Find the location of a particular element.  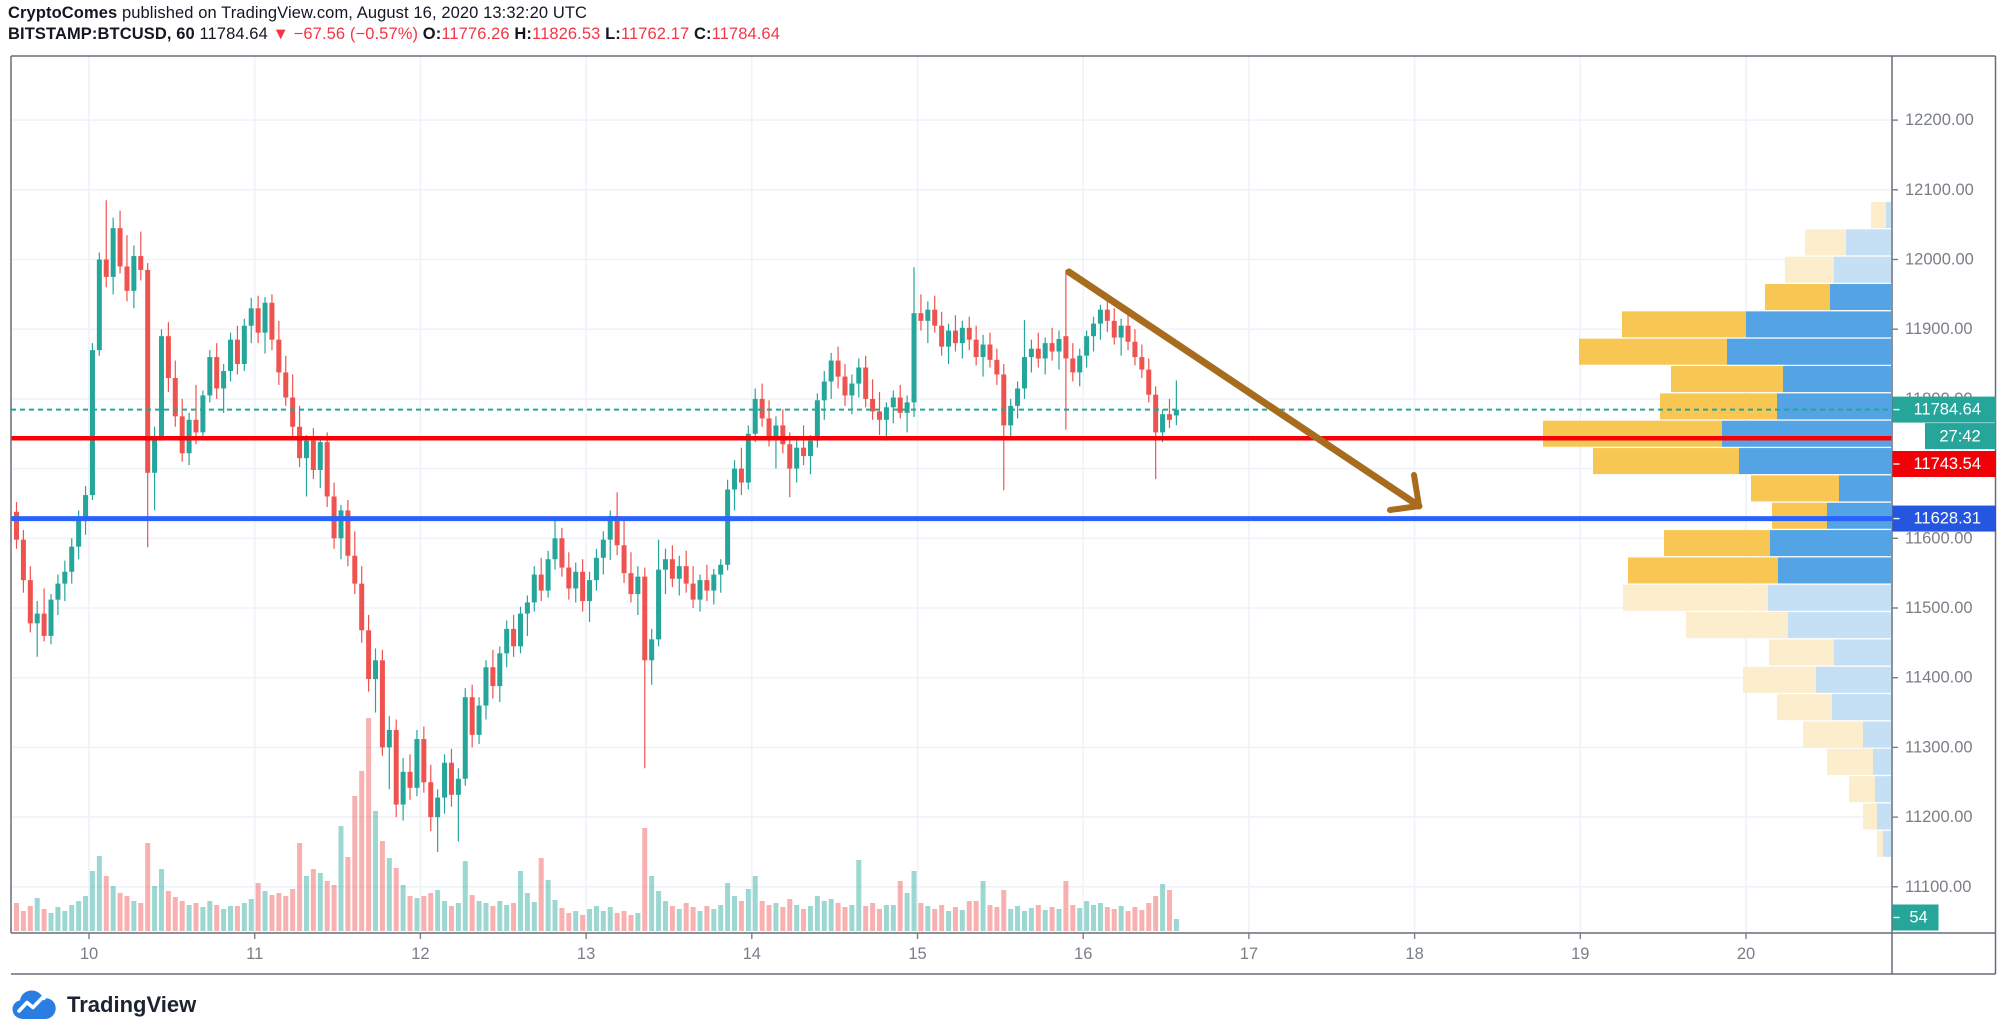

tradingview-logo: TradingView is located at coordinates (103, 1005).